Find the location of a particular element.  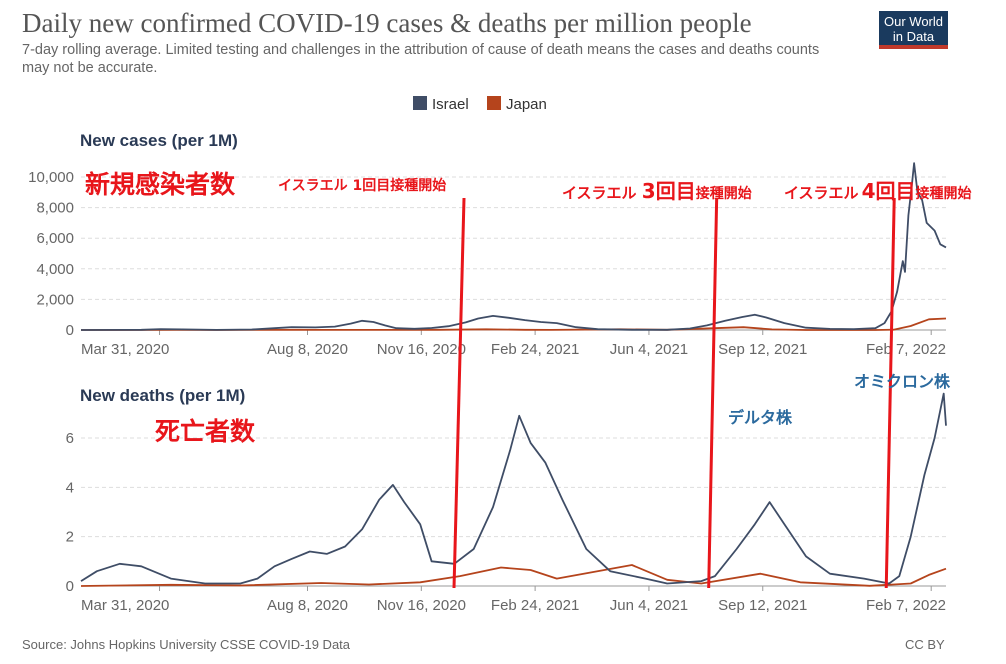

legend-swatch-japan is located at coordinates (494, 103).